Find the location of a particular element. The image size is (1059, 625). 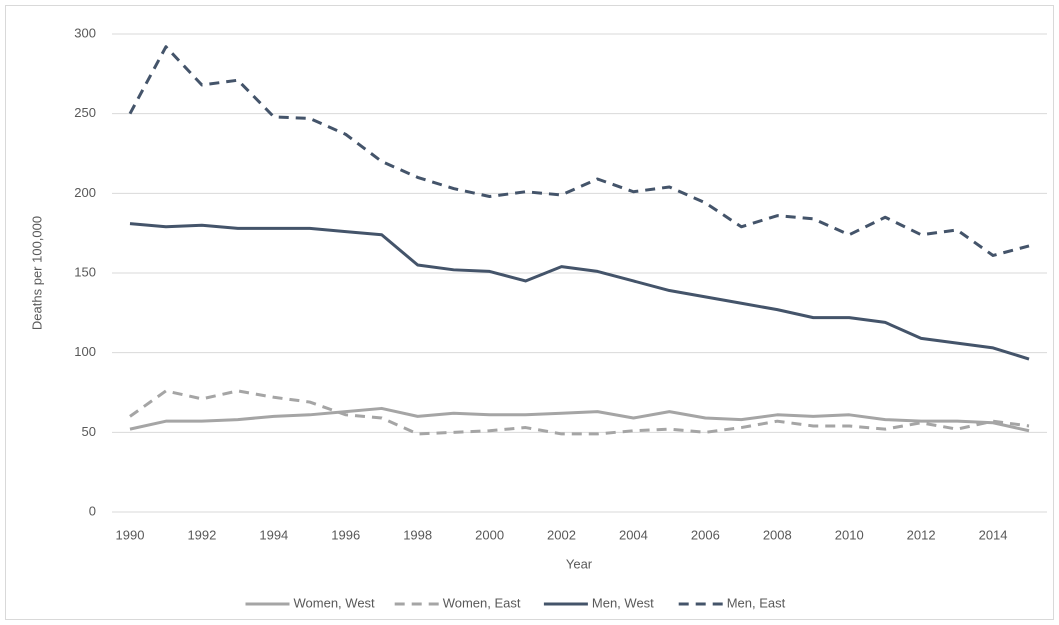

x-tick-label: 1996 is located at coordinates (345, 534).